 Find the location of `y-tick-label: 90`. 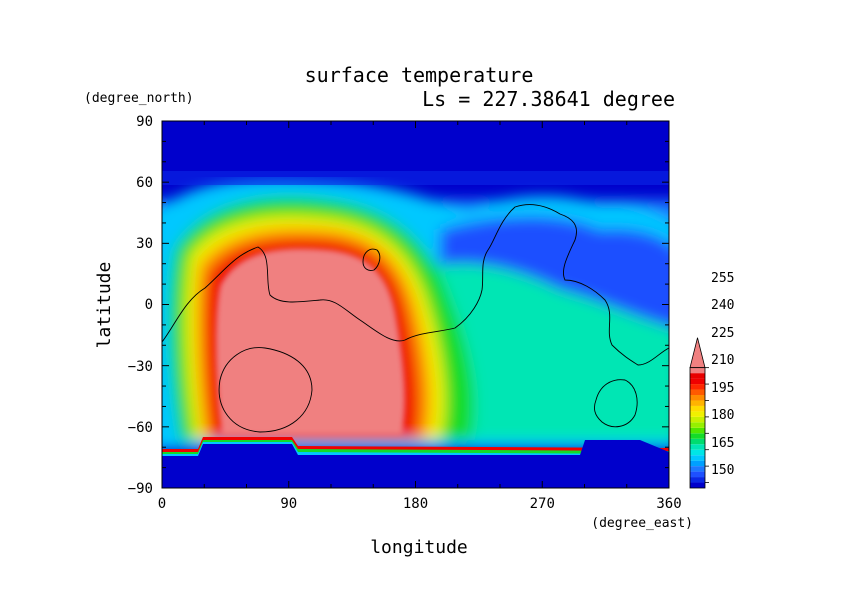

y-tick-label: 90 is located at coordinates (144, 122).